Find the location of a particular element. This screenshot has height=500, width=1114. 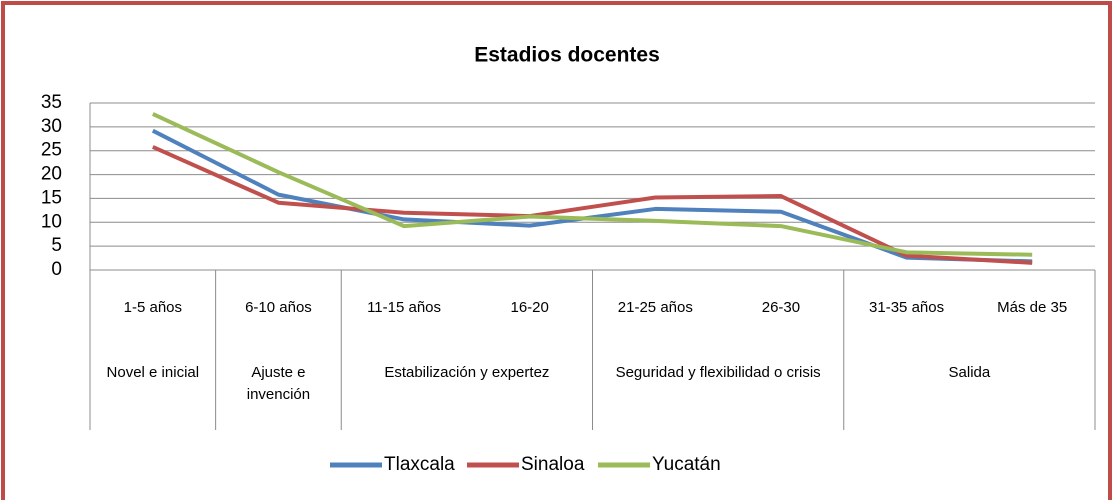

group-text: Seguridad y flexibilidad o crisis is located at coordinates (718, 372).